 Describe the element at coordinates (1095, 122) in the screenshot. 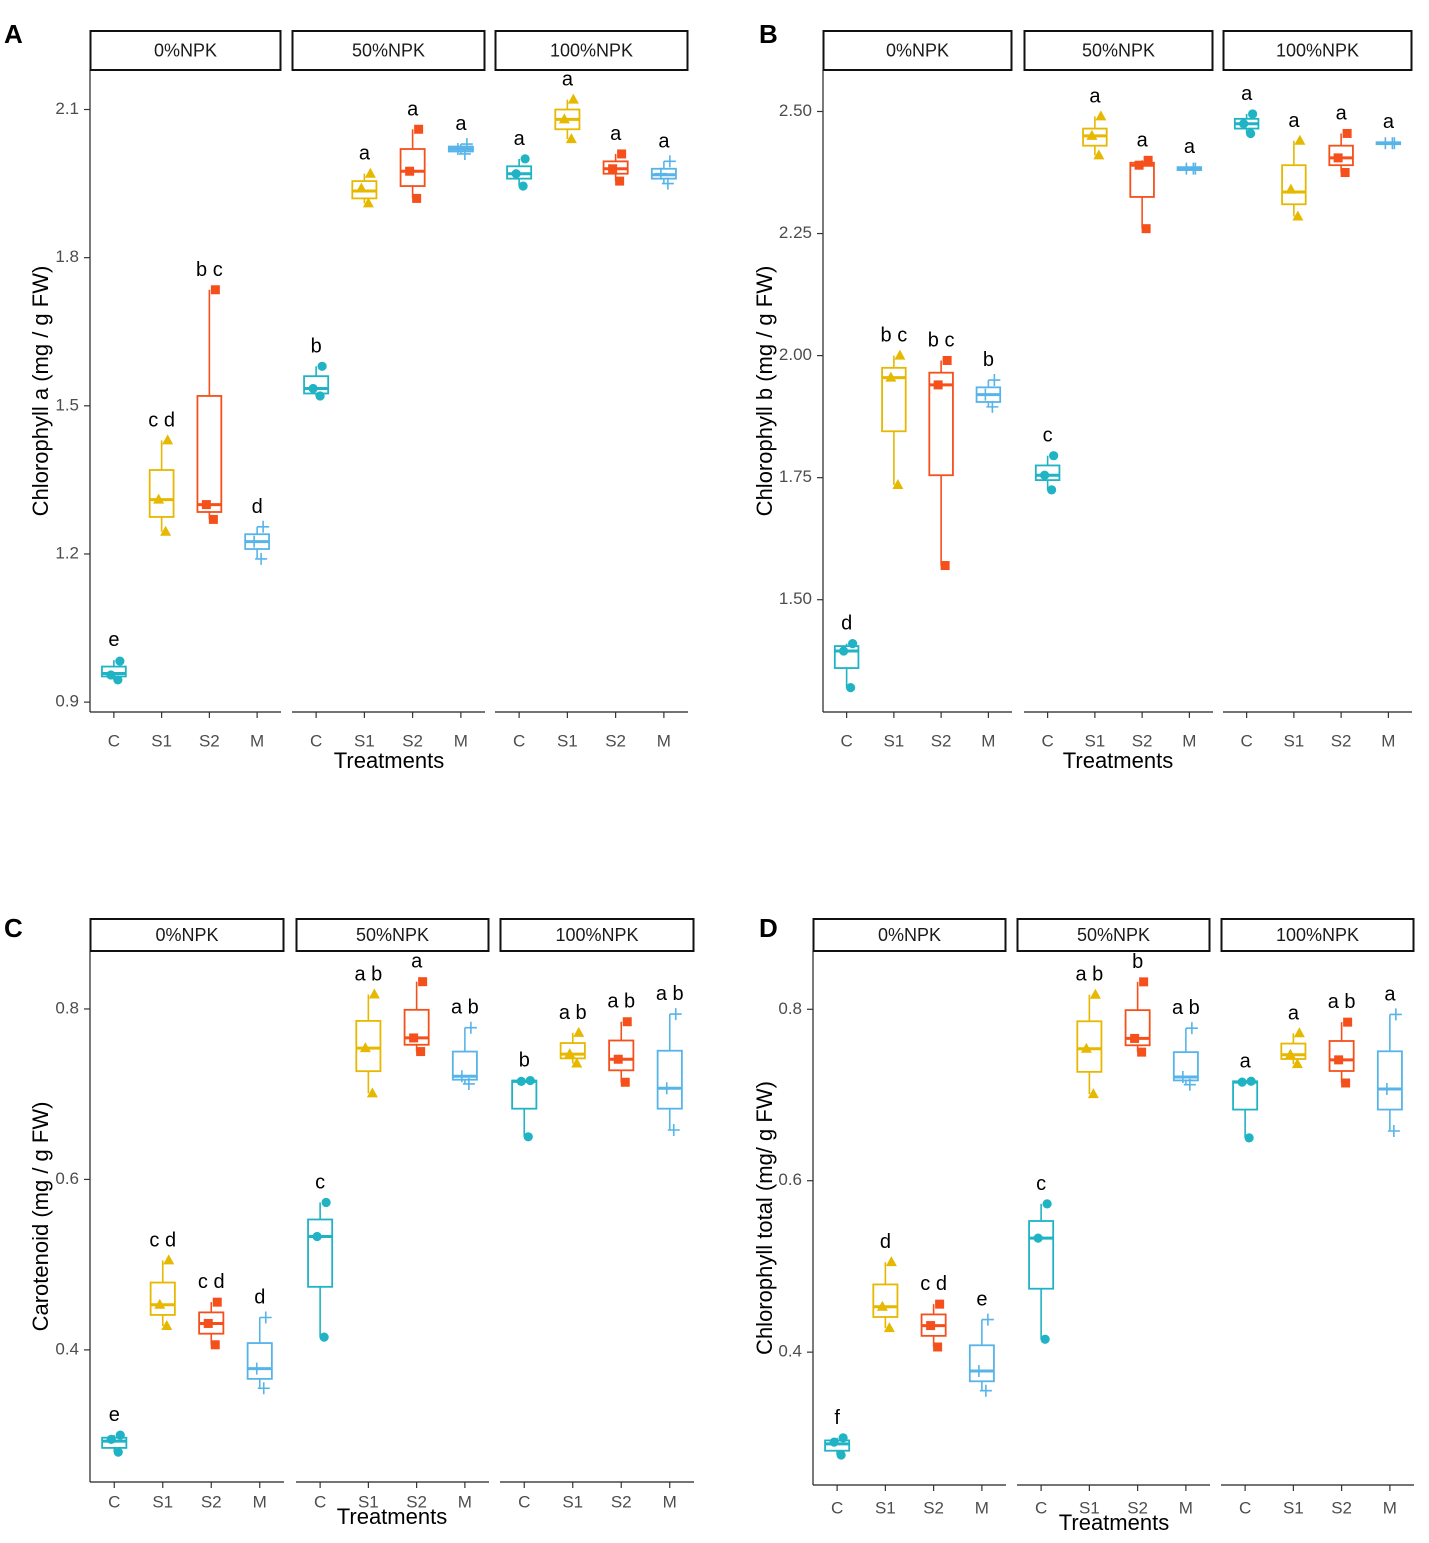

I see `box-s1: a` at that location.